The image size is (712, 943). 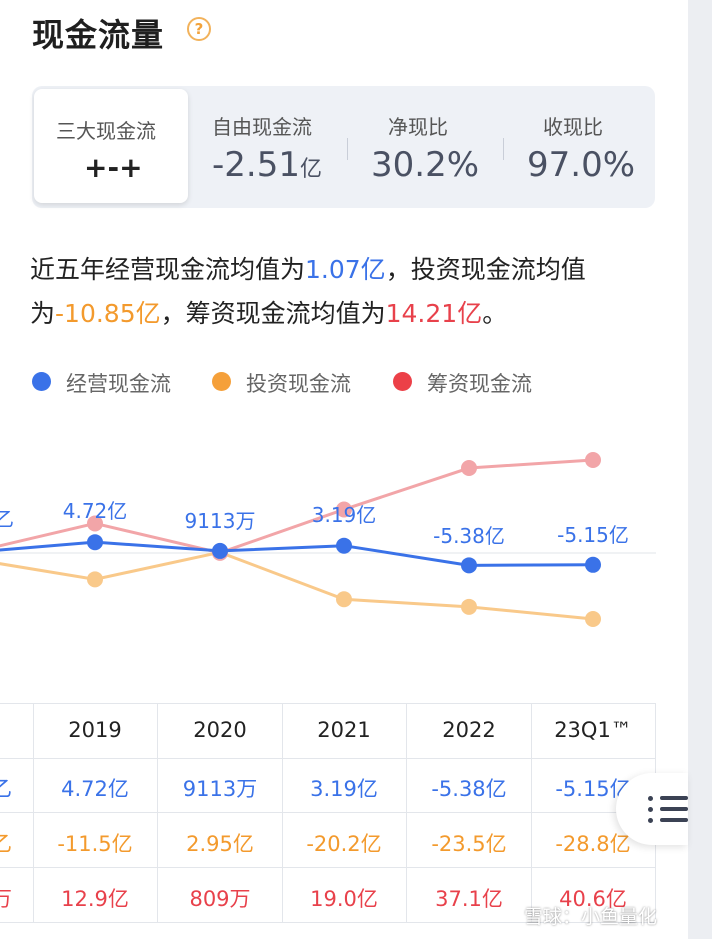 I want to click on table-cell: 3.19亿, so click(x=344, y=789).